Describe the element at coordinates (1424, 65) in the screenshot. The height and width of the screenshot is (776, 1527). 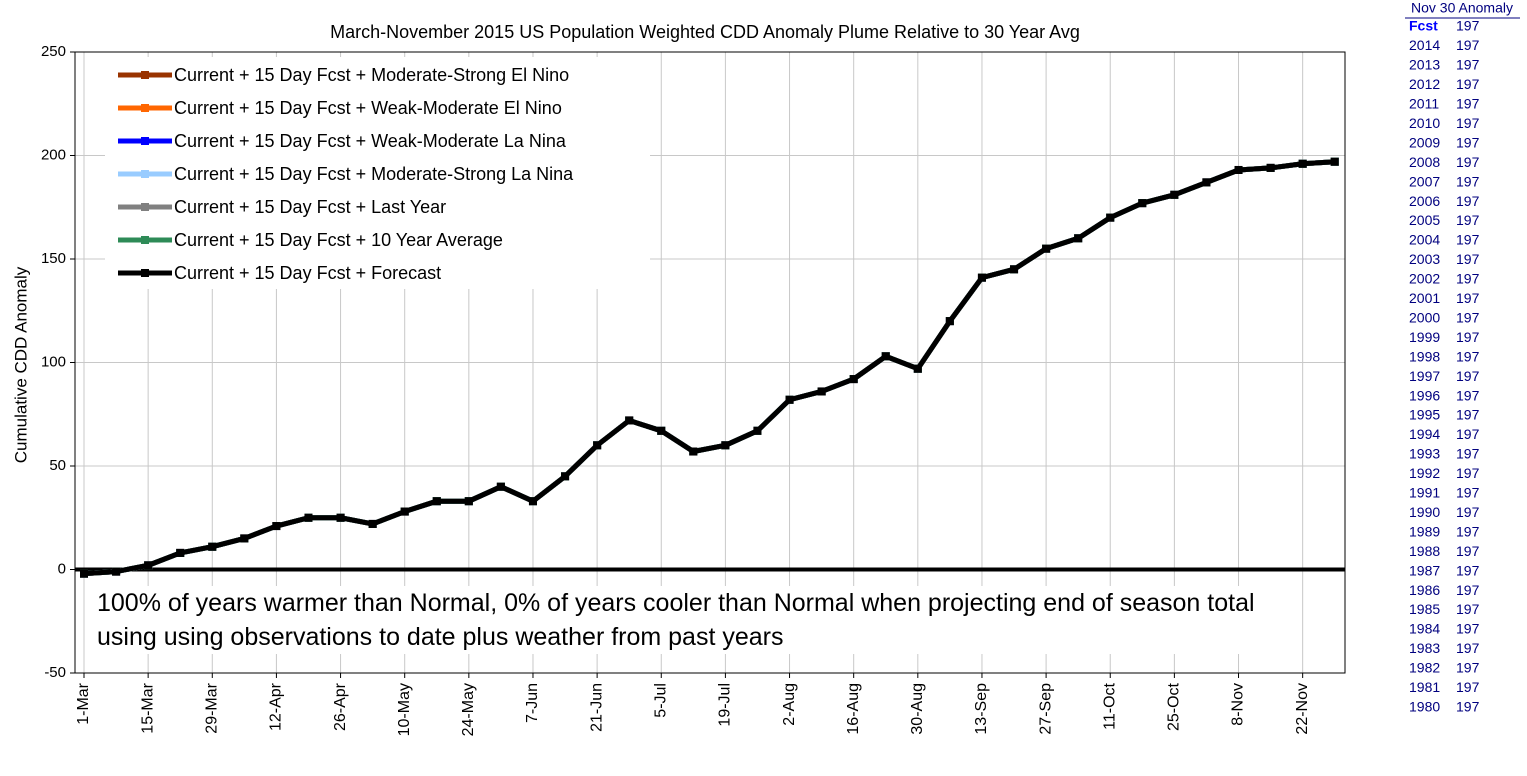
I see `table-year: 2013` at that location.